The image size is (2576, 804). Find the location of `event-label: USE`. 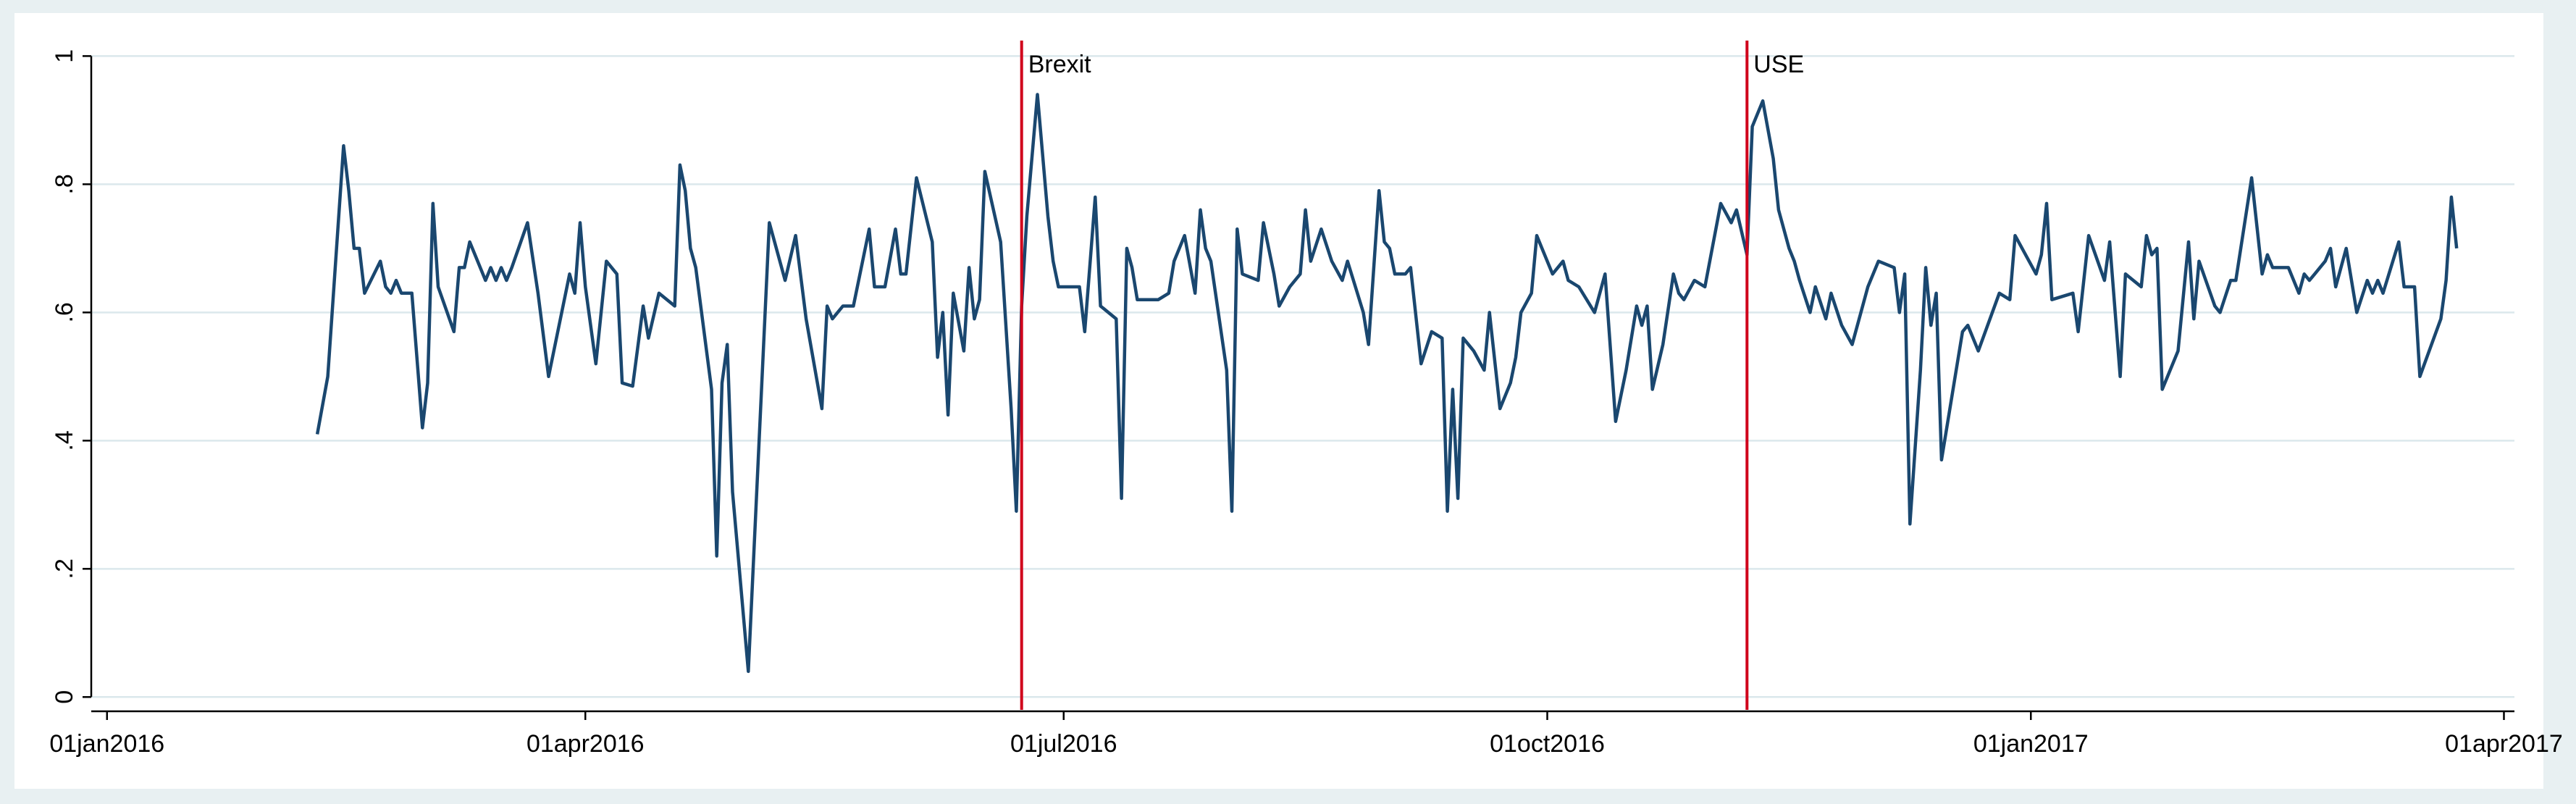

event-label: USE is located at coordinates (1778, 65).